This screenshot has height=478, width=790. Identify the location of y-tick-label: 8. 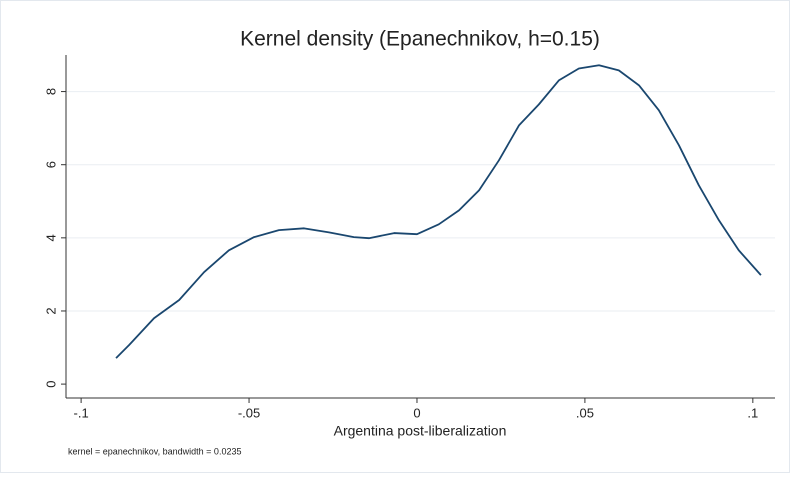
(50, 91).